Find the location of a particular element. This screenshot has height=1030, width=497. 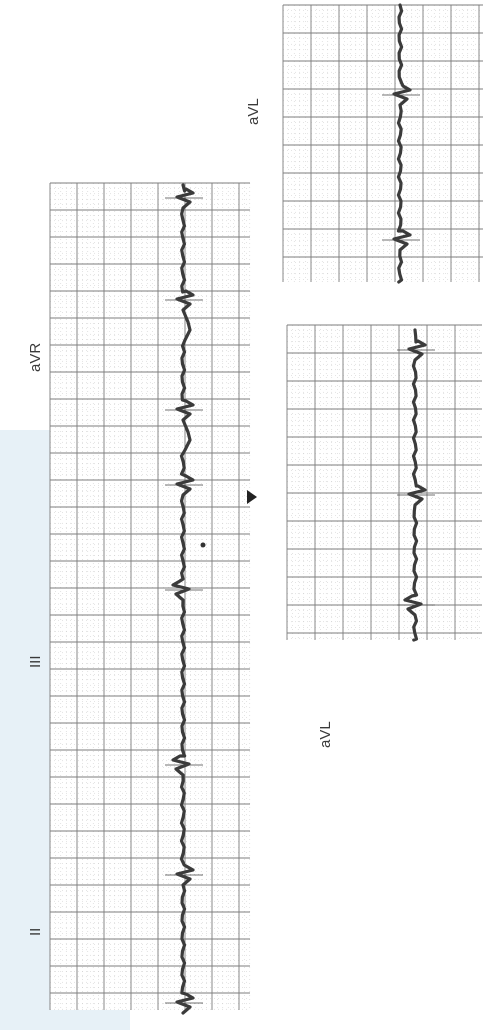

ecg-strip-right-lower is located at coordinates (384, 483).